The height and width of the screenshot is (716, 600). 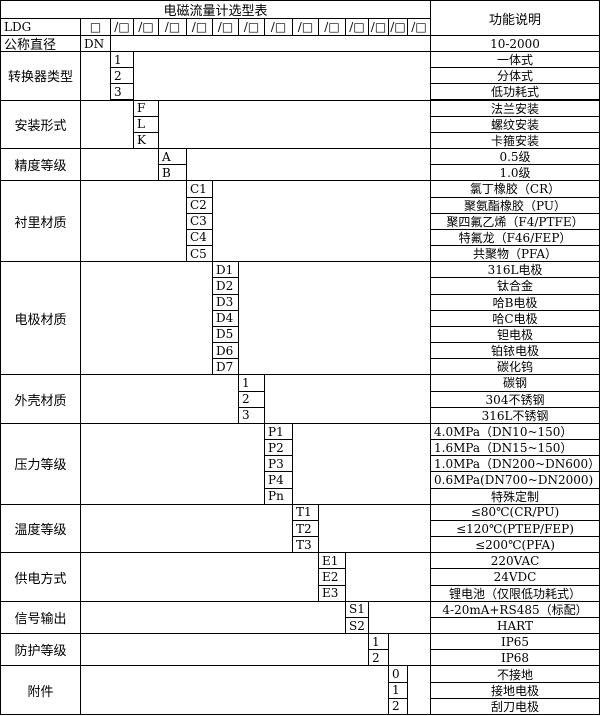 I want to click on option-desc: HART, so click(x=515, y=625).